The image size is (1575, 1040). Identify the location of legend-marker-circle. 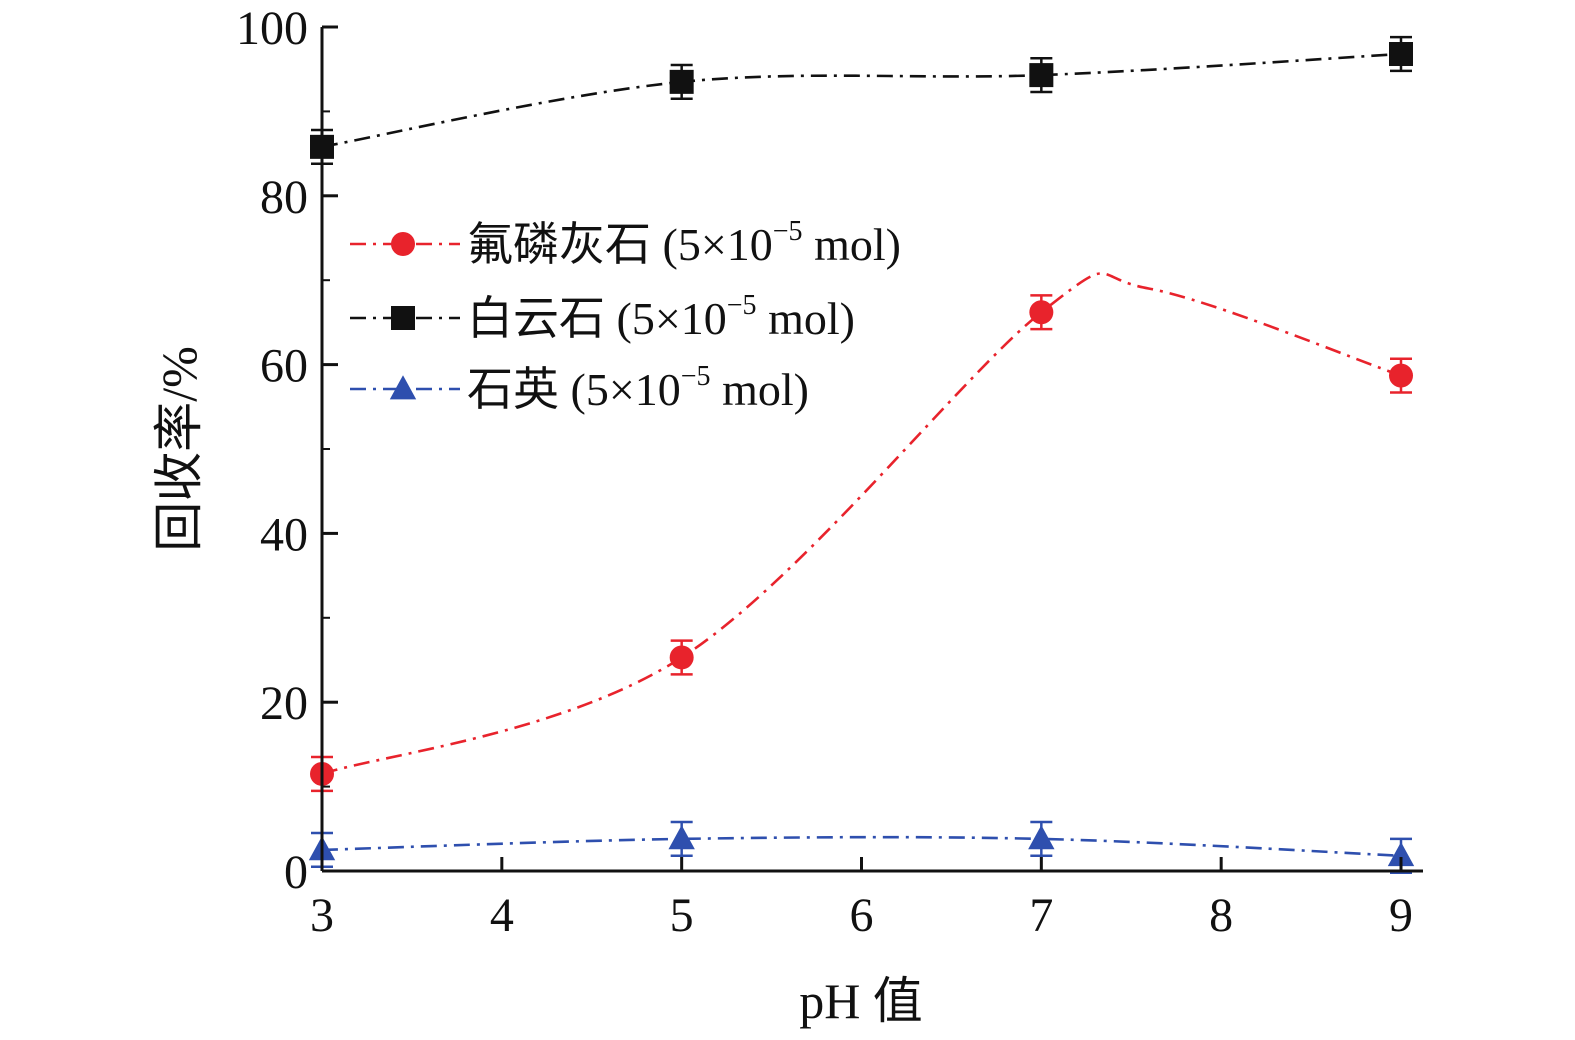
(403, 244).